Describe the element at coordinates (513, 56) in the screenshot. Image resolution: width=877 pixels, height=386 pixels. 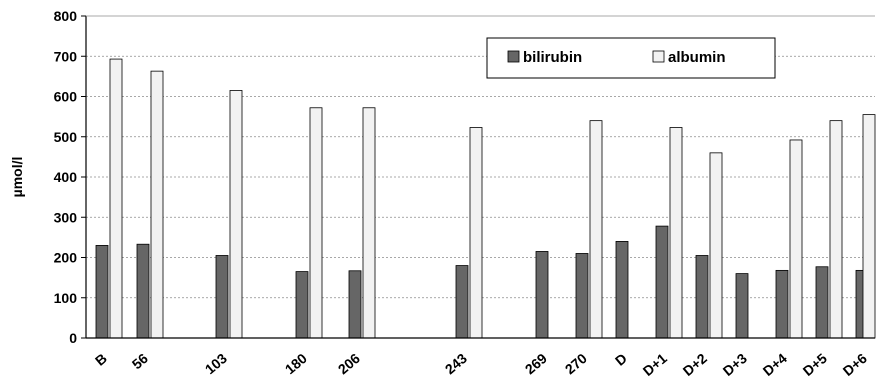
I see `legend-swatch-bilirubin` at that location.